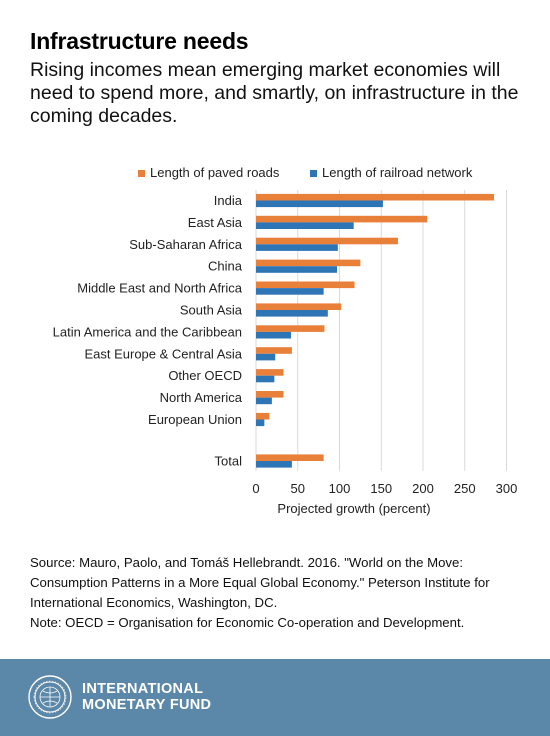 The width and height of the screenshot is (550, 736). I want to click on x-tick-label: 50, so click(298, 488).